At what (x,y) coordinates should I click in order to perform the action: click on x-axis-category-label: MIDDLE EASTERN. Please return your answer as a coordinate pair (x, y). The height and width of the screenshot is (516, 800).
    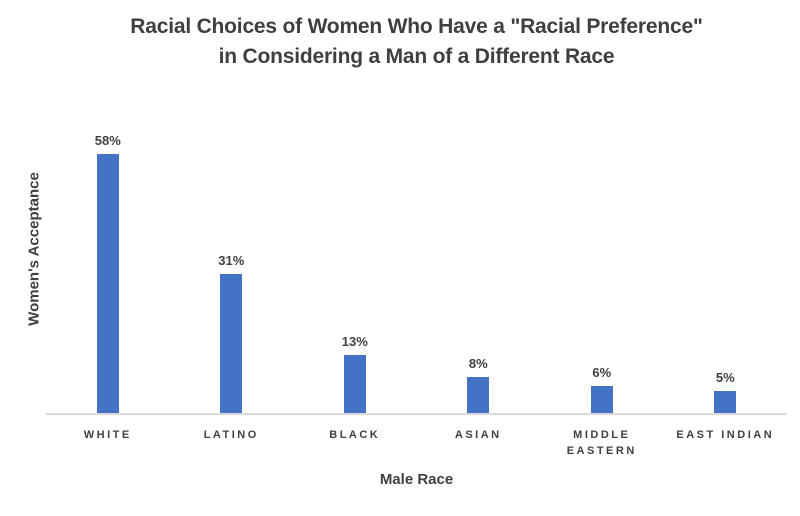
    Looking at the image, I should click on (601, 443).